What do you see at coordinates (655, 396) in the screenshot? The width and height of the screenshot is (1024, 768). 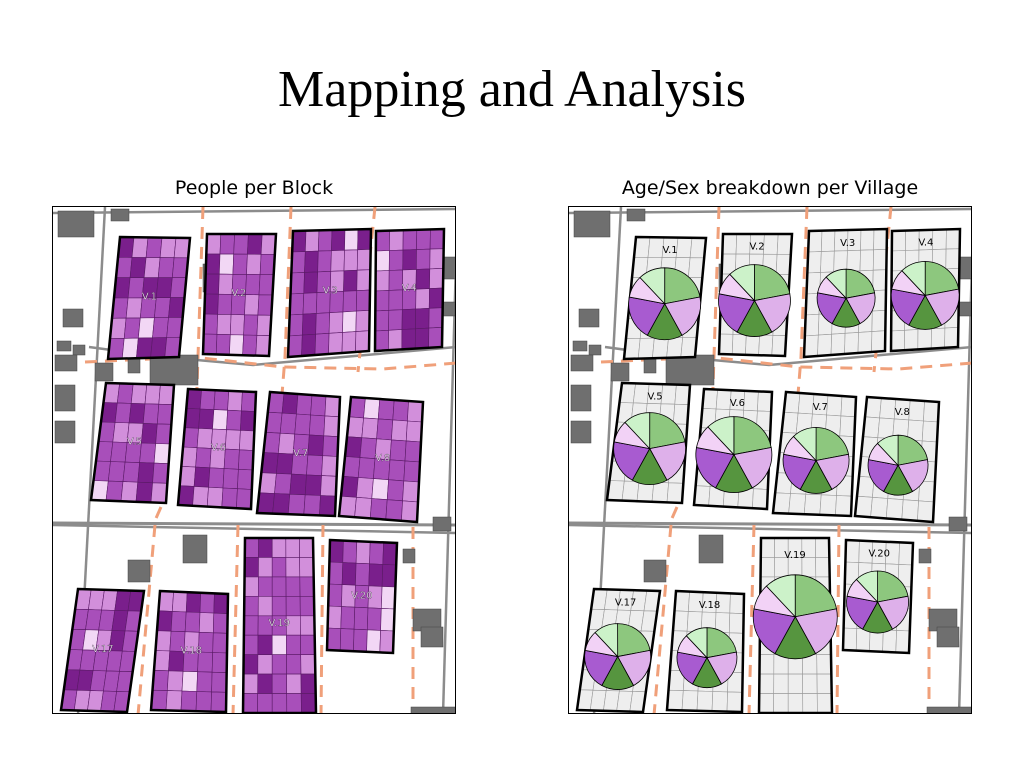 I see `village-label: V.5` at bounding box center [655, 396].